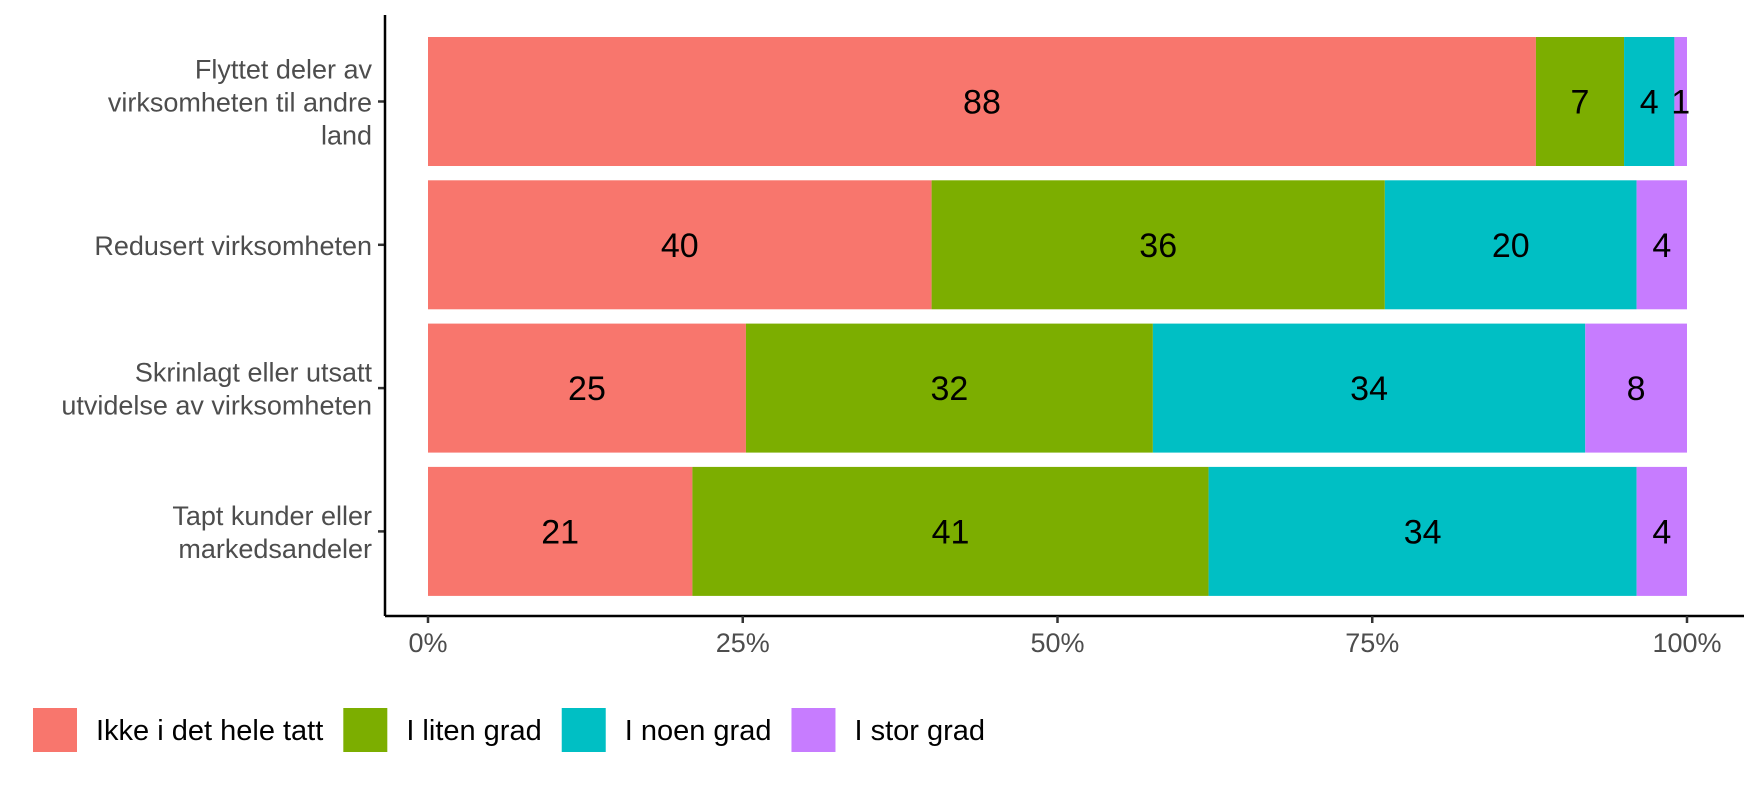 The width and height of the screenshot is (1759, 791). What do you see at coordinates (272, 516) in the screenshot?
I see `y-tick-label: Tapt kunder eller` at bounding box center [272, 516].